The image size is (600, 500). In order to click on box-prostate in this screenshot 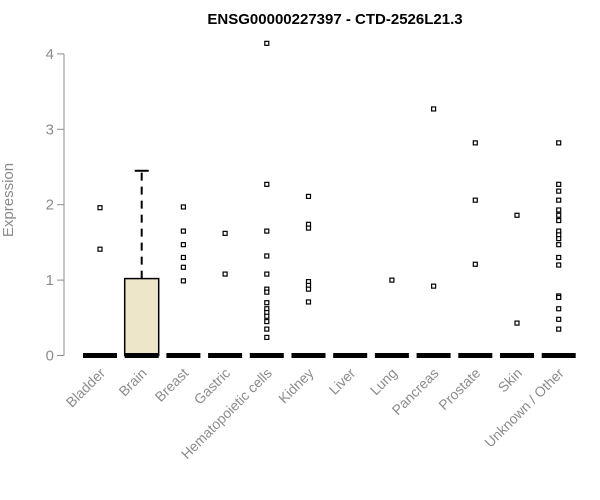, I will do `click(475, 249)`.